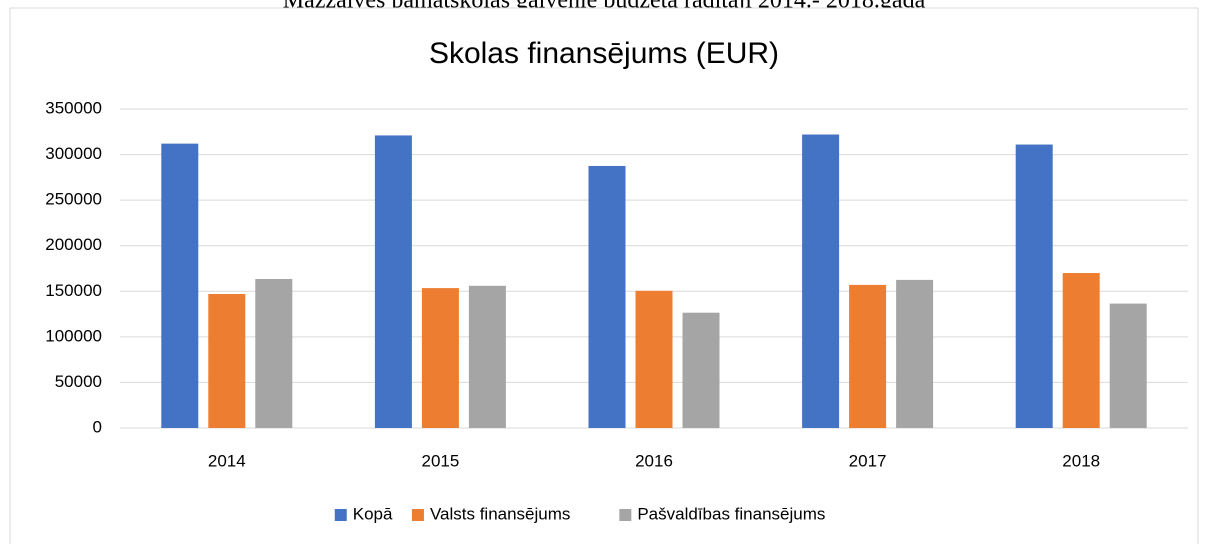  Describe the element at coordinates (78, 381) in the screenshot. I see `y-tick-label: 50000` at that location.